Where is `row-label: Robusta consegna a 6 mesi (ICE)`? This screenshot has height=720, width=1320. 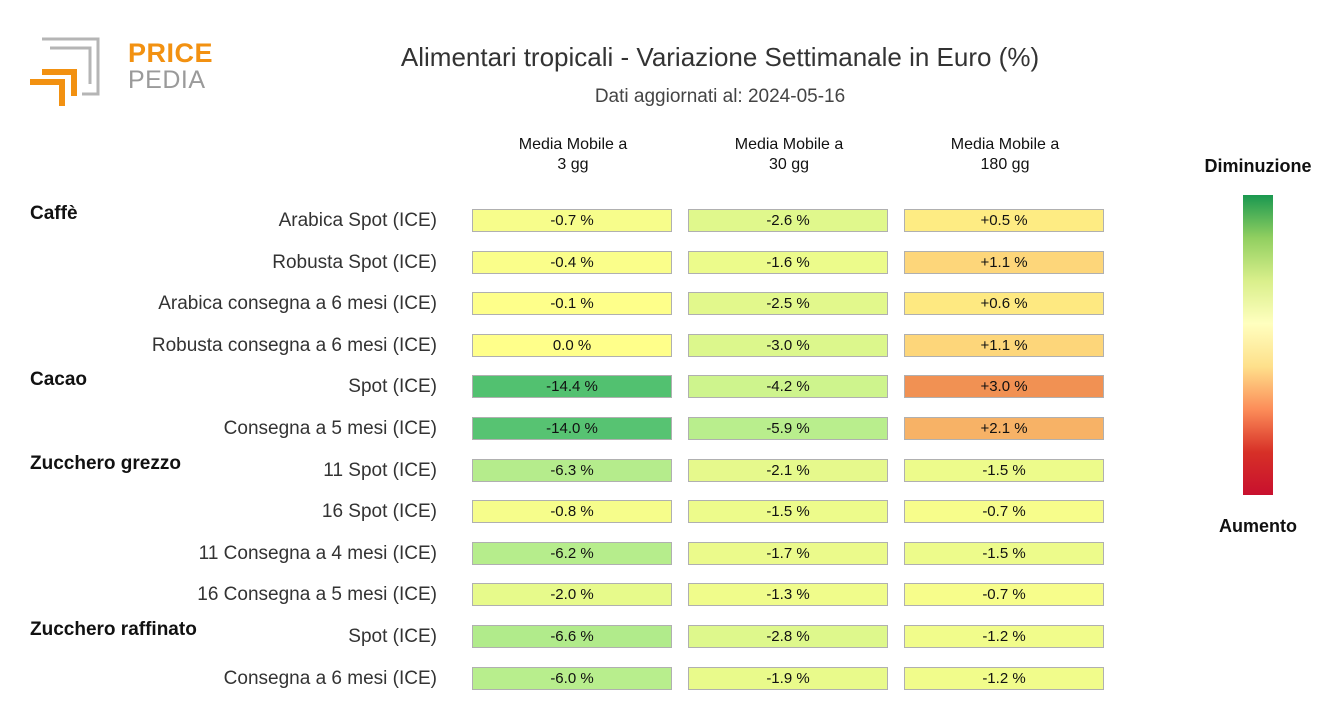 row-label: Robusta consegna a 6 mesi (ICE) is located at coordinates (294, 345).